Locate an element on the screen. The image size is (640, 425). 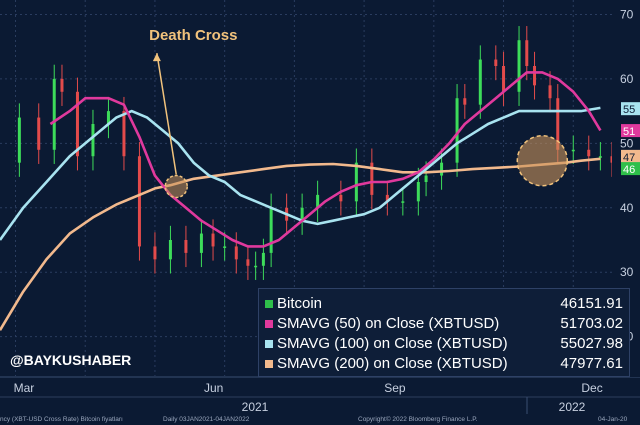
y-tick-label-40: 40 is located at coordinates (627, 208).